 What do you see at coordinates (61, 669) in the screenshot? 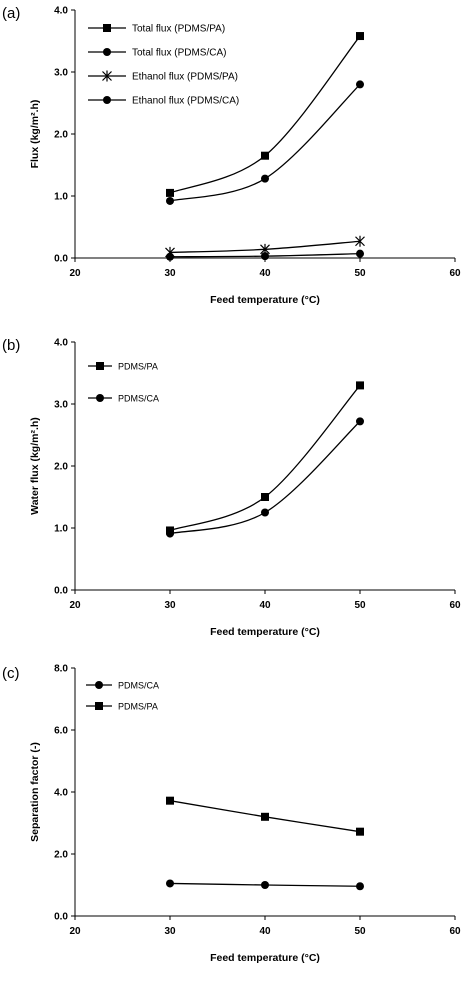
I see `y-tick-label: 8.0` at bounding box center [61, 669].